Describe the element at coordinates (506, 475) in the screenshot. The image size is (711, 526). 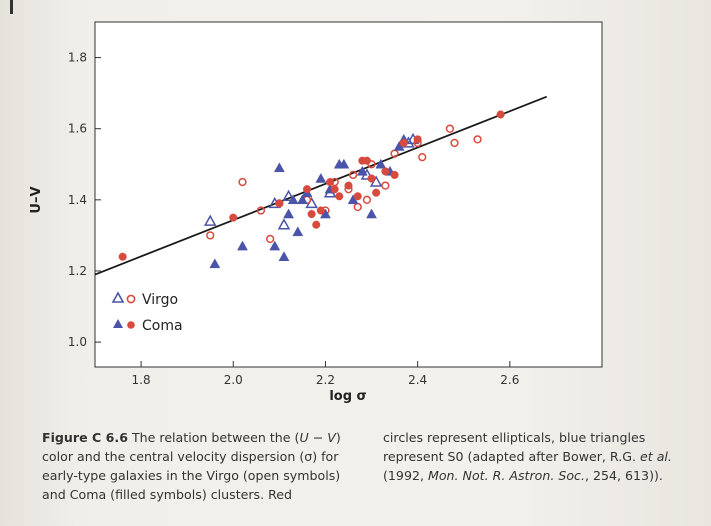
I see `caption-italic: Mon. Not. R. Astron. Soc.` at that location.